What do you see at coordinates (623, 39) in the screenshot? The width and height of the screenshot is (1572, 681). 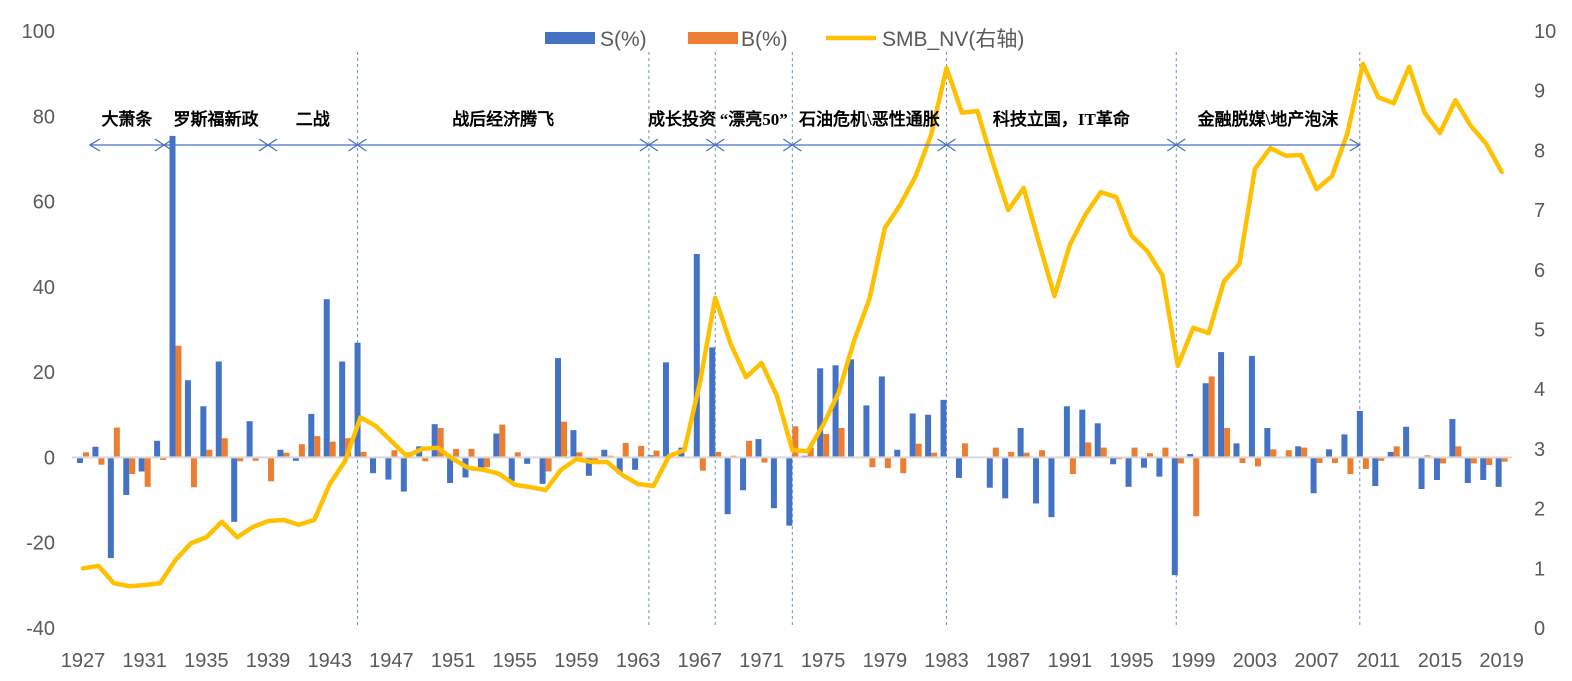 I see `legend-label: S(%)` at bounding box center [623, 39].